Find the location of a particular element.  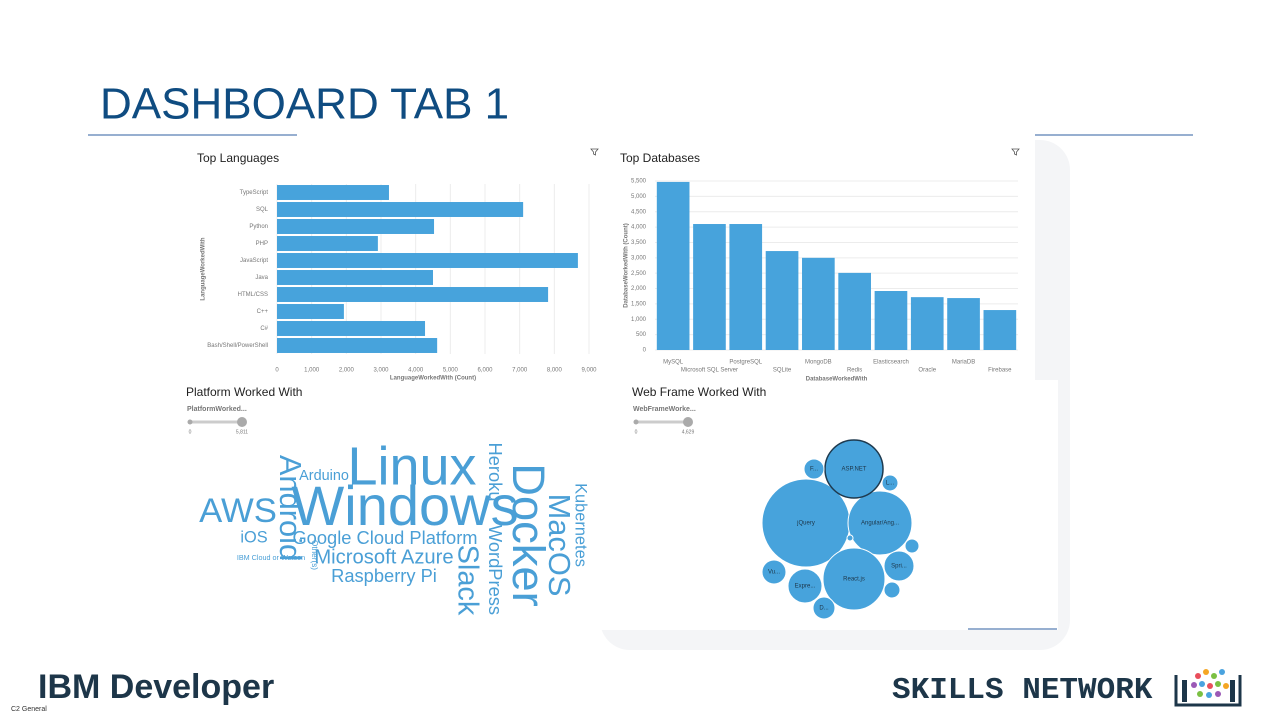

skills-network: SKILLS NETWORK is located at coordinates (1022, 690).